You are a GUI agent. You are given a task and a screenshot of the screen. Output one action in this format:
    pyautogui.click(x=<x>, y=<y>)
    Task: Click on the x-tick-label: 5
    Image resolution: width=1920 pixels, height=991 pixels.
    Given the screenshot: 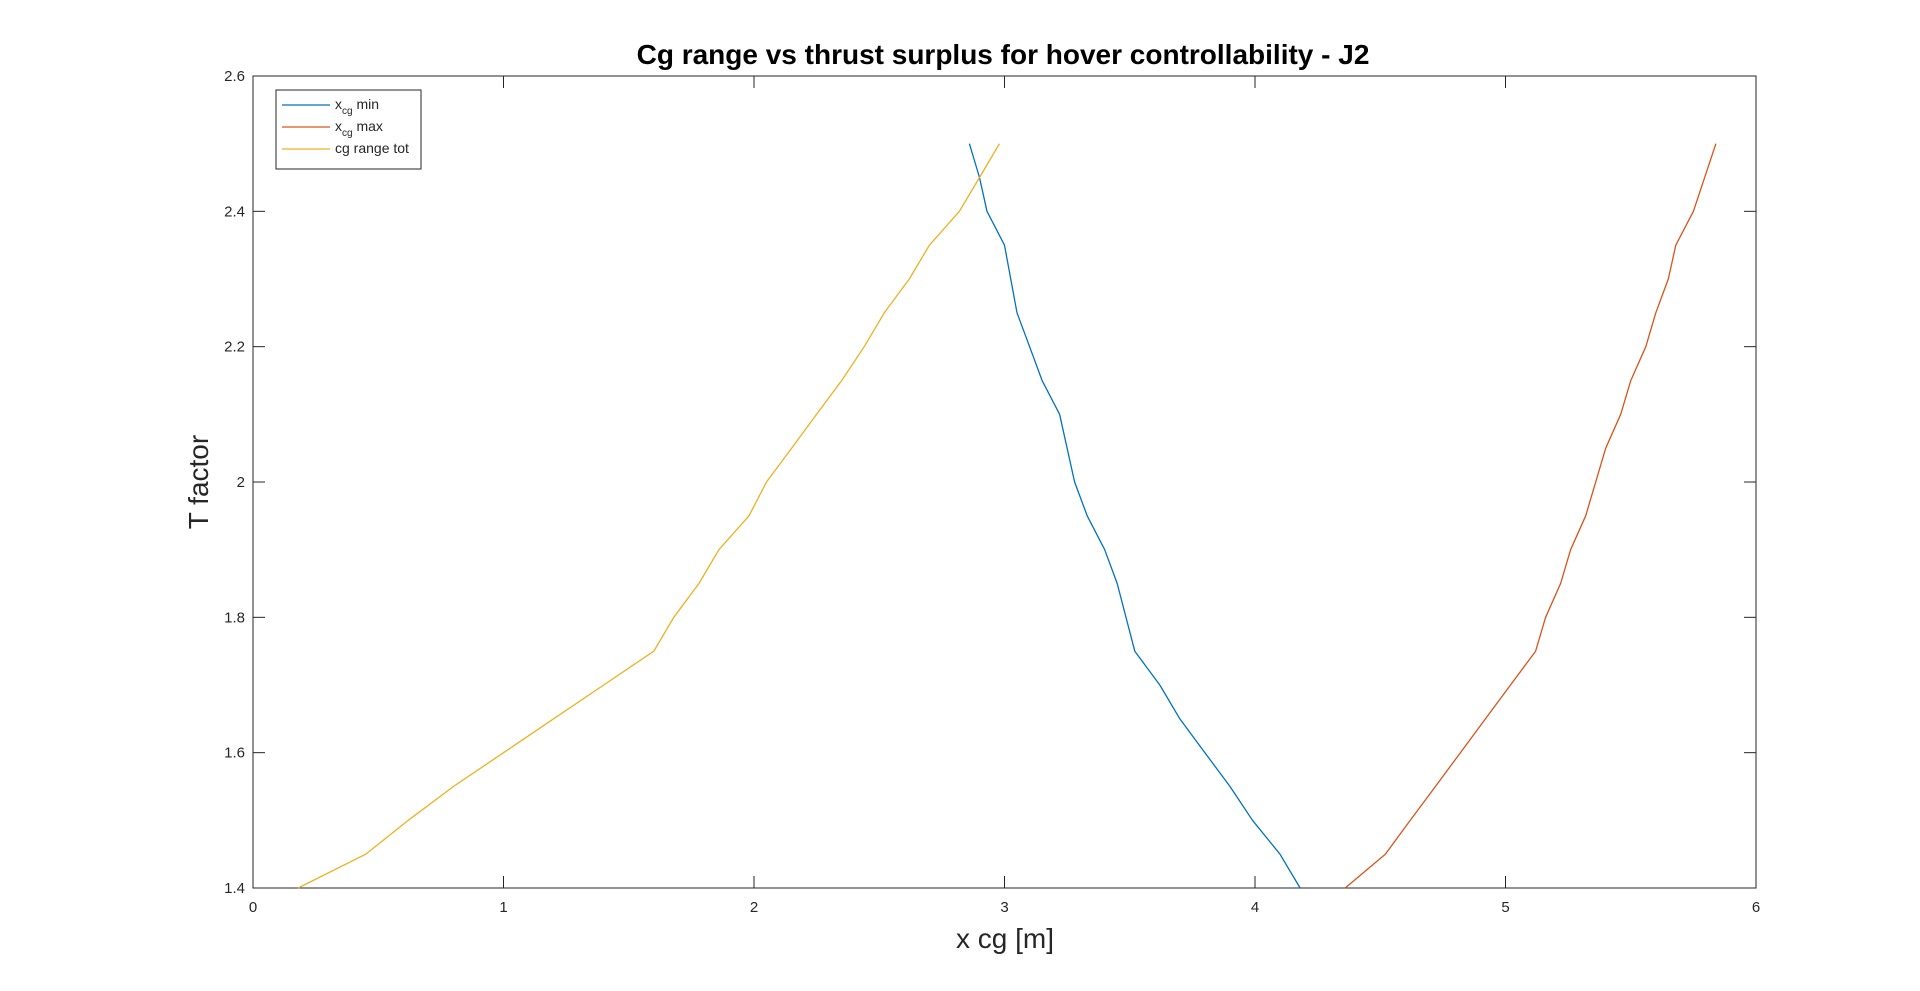 What is the action you would take?
    pyautogui.click(x=1505, y=907)
    